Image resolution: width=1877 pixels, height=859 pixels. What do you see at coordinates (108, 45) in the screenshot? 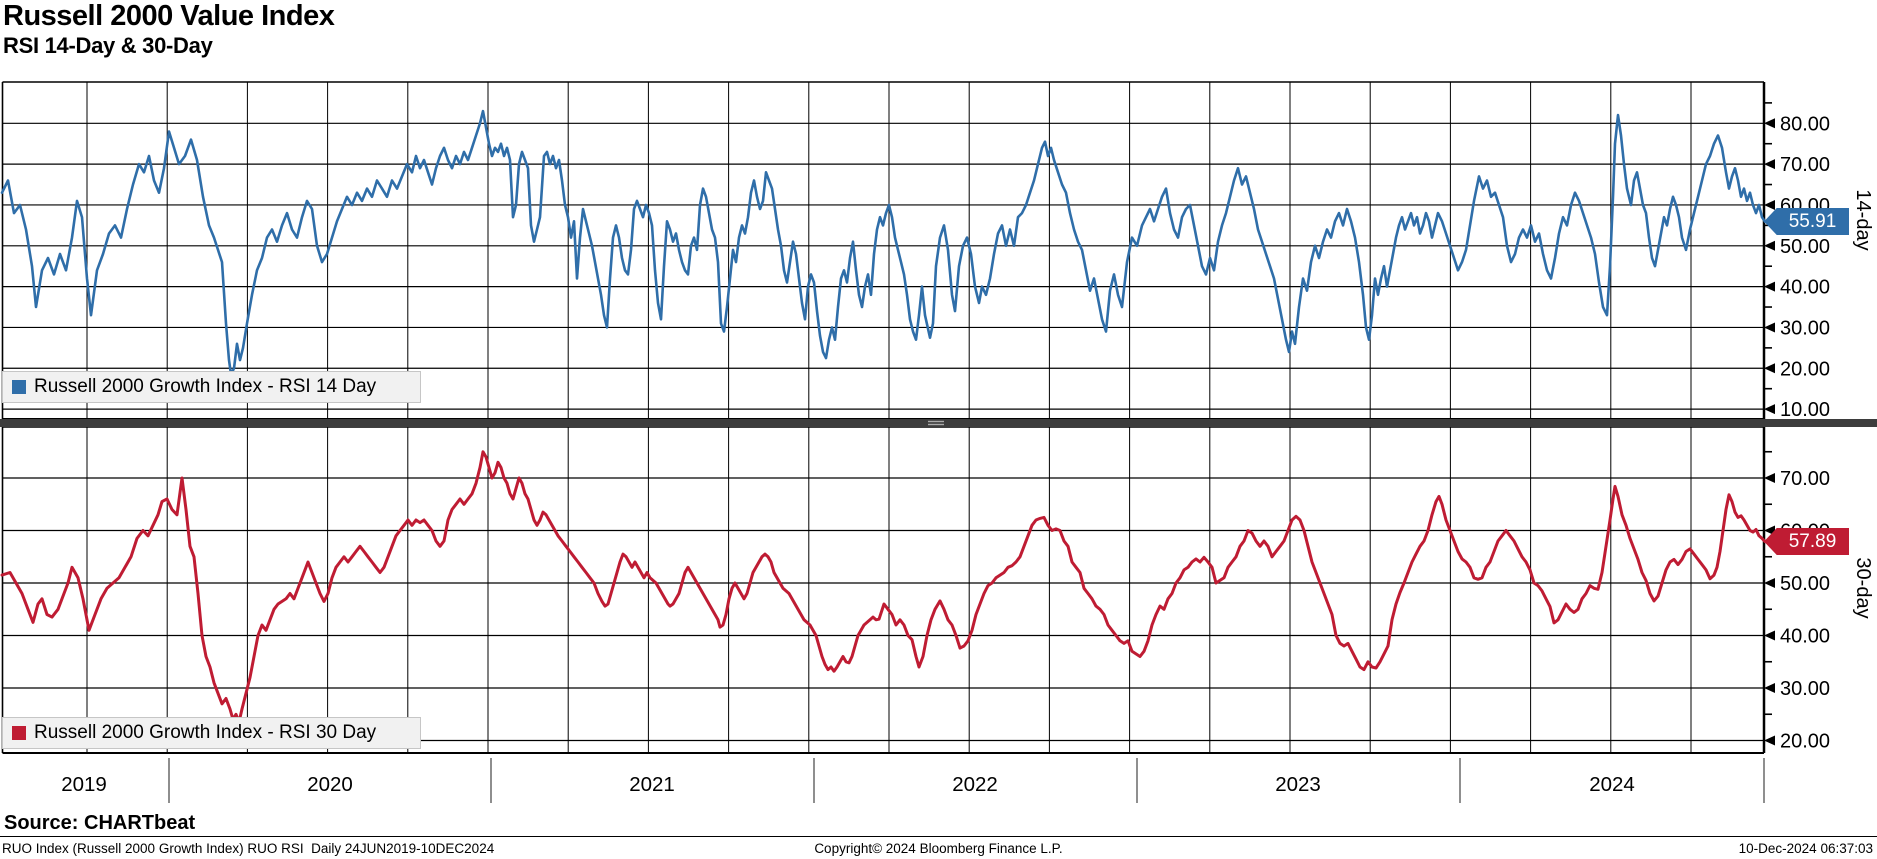
I see `page-subtitle: RSI 14-Day & 30-Day` at bounding box center [108, 45].